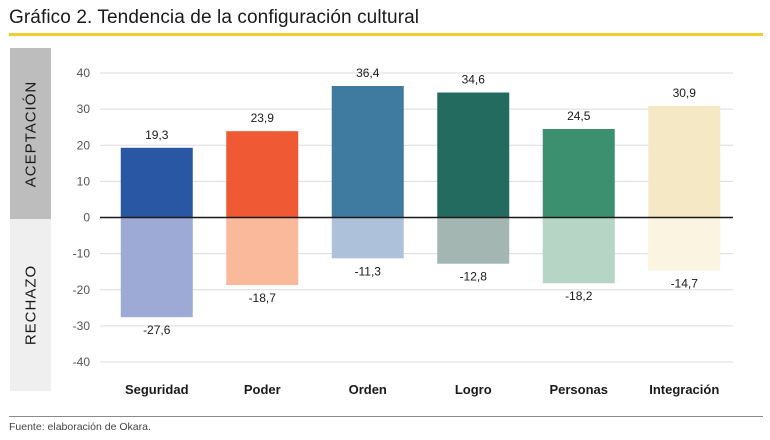 This screenshot has width=770, height=440. Describe the element at coordinates (263, 118) in the screenshot. I see `data-label-acceptance: 23,9` at that location.